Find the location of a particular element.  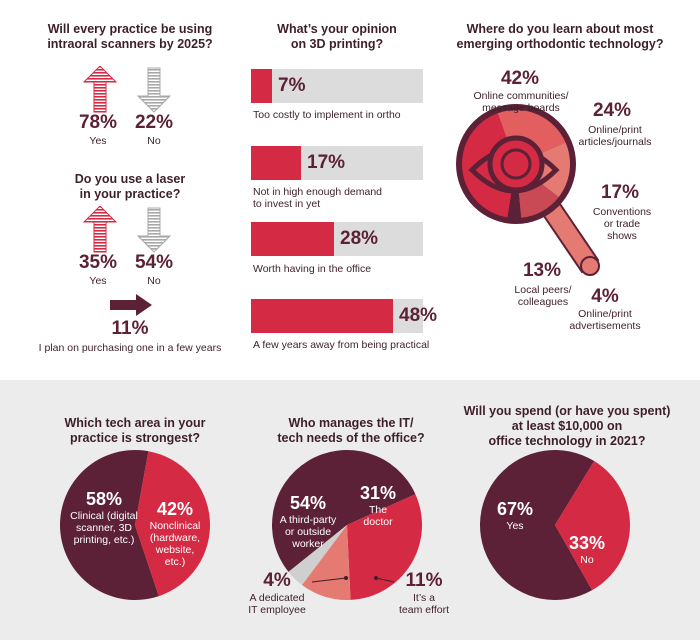

bar-track is located at coordinates (337, 86).